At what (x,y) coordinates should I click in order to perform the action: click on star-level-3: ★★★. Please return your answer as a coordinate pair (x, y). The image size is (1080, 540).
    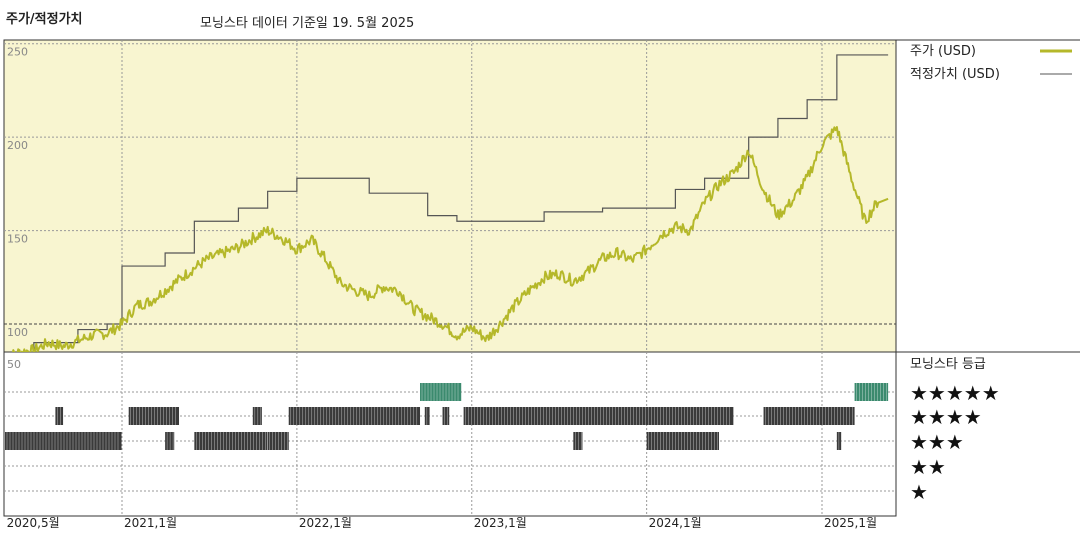
    Looking at the image, I should click on (937, 442).